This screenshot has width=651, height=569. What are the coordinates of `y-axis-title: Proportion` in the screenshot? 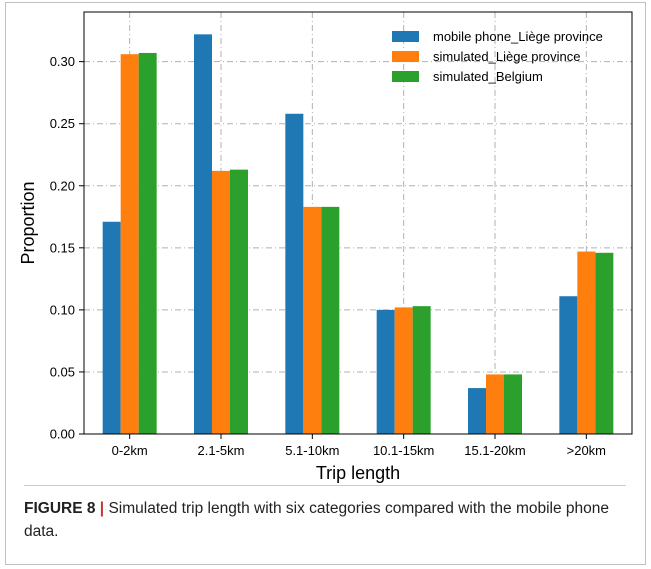 It's located at (28, 222).